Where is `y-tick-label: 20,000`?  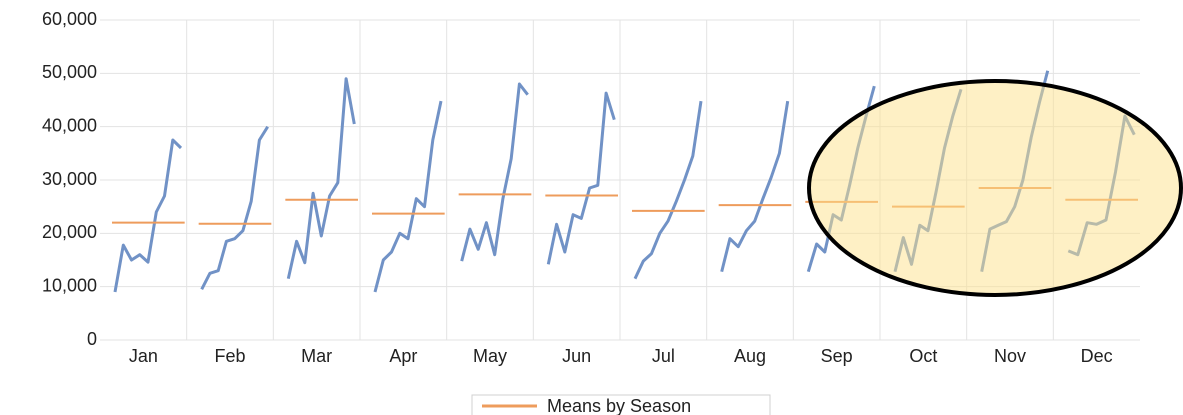 y-tick-label: 20,000 is located at coordinates (69, 232).